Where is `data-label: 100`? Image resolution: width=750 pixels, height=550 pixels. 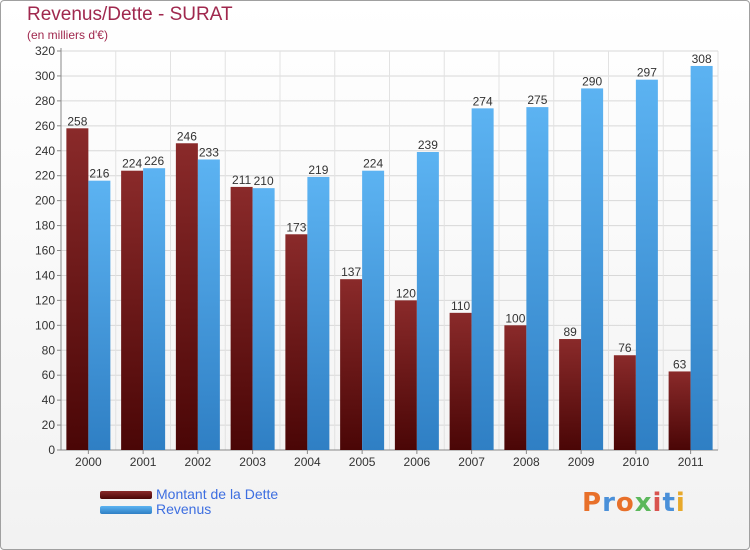
data-label: 100 is located at coordinates (515, 318).